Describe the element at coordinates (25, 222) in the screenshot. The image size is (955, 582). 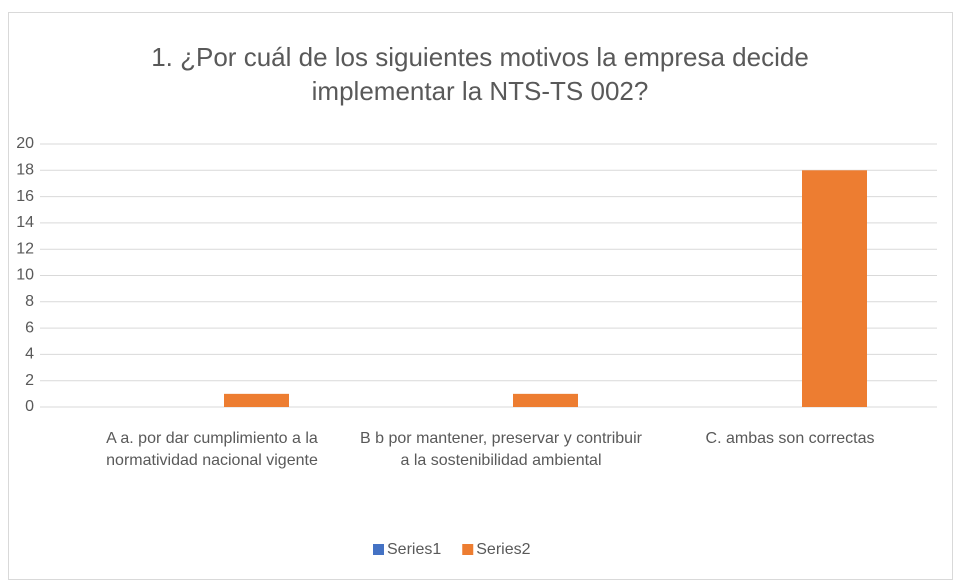
I see `y-tick-label: 14` at that location.